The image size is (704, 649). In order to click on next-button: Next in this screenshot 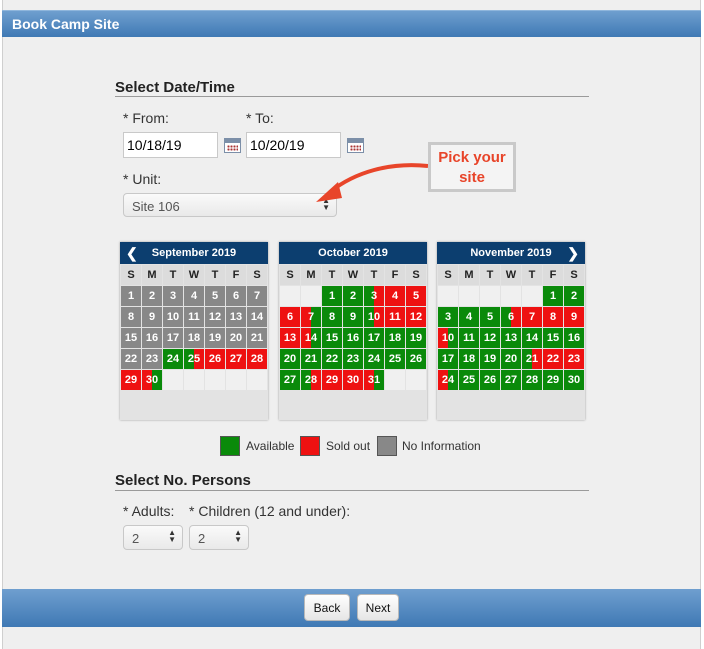, I will do `click(378, 607)`.